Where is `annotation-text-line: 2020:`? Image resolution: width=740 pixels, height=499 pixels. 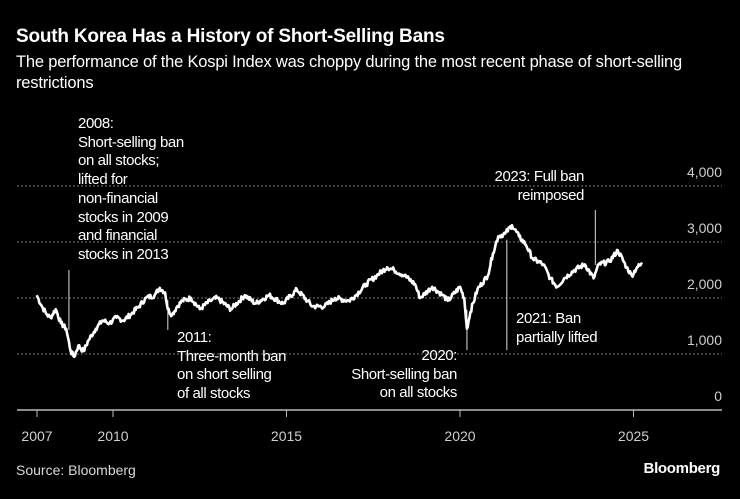
annotation-text-line: 2020: is located at coordinates (439, 355).